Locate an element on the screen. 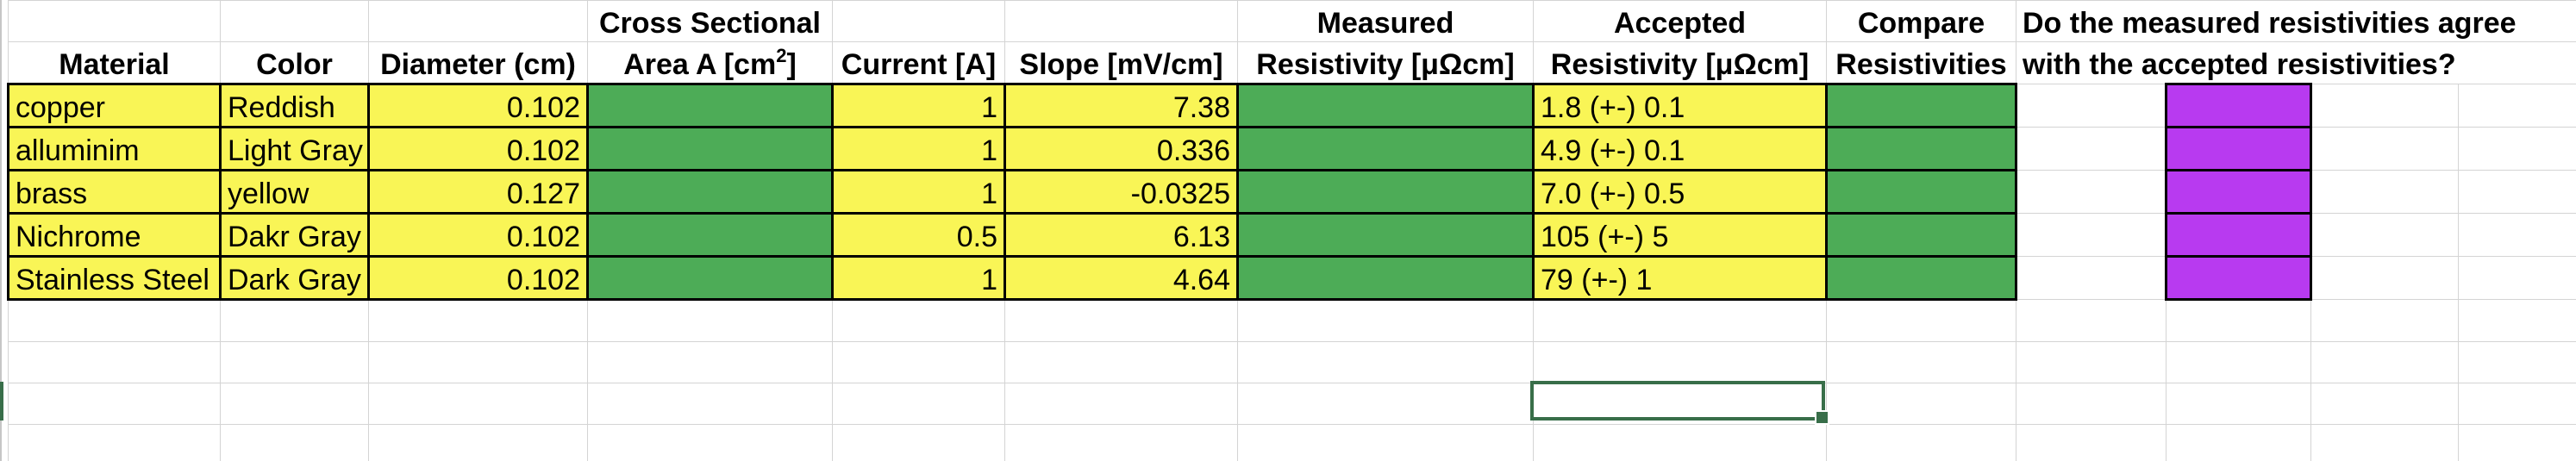 This screenshot has height=461, width=2576. cell-material: Stainless Steel is located at coordinates (114, 278).